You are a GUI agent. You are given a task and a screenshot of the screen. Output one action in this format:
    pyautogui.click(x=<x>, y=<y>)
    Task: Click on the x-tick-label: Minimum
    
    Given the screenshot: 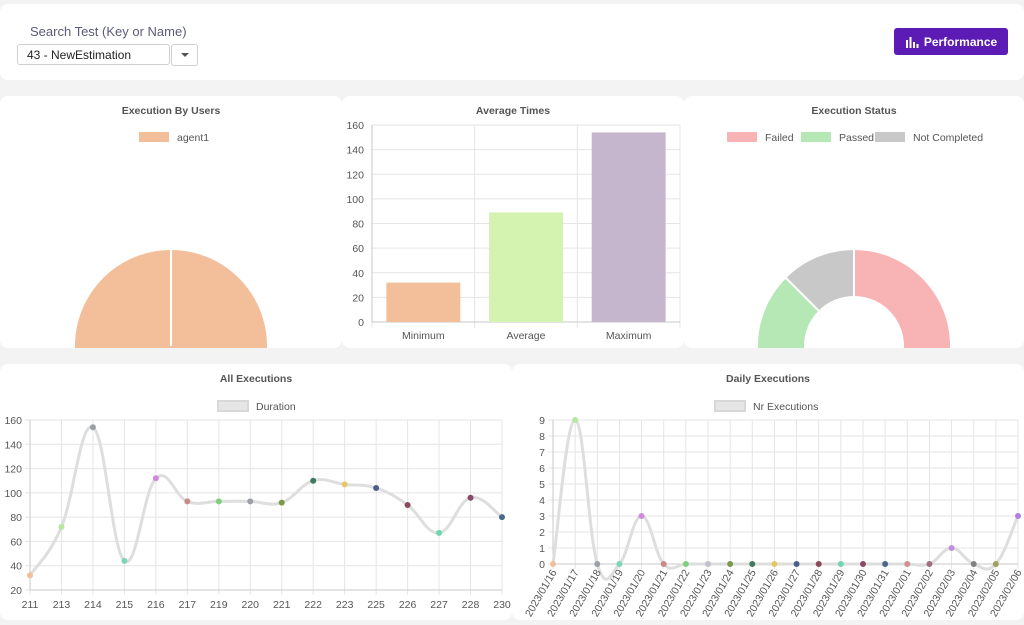 What is the action you would take?
    pyautogui.click(x=423, y=336)
    